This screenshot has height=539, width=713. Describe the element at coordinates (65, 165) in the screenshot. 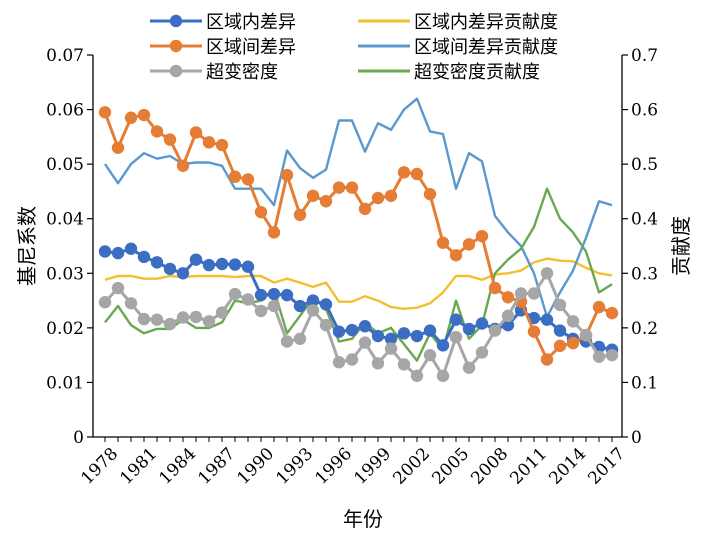

I see `y-tick-label: 0.05` at that location.